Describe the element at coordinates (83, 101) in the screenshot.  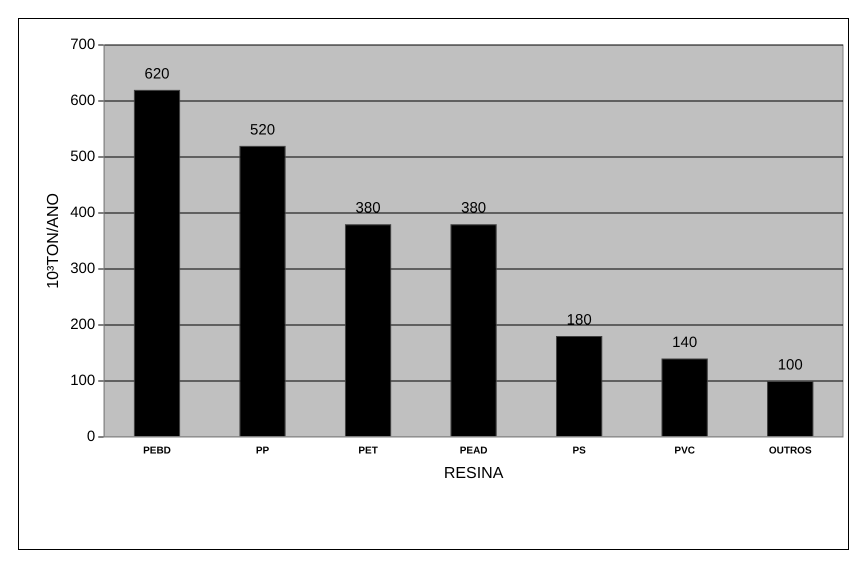
I see `y-tick-label: 600` at that location.